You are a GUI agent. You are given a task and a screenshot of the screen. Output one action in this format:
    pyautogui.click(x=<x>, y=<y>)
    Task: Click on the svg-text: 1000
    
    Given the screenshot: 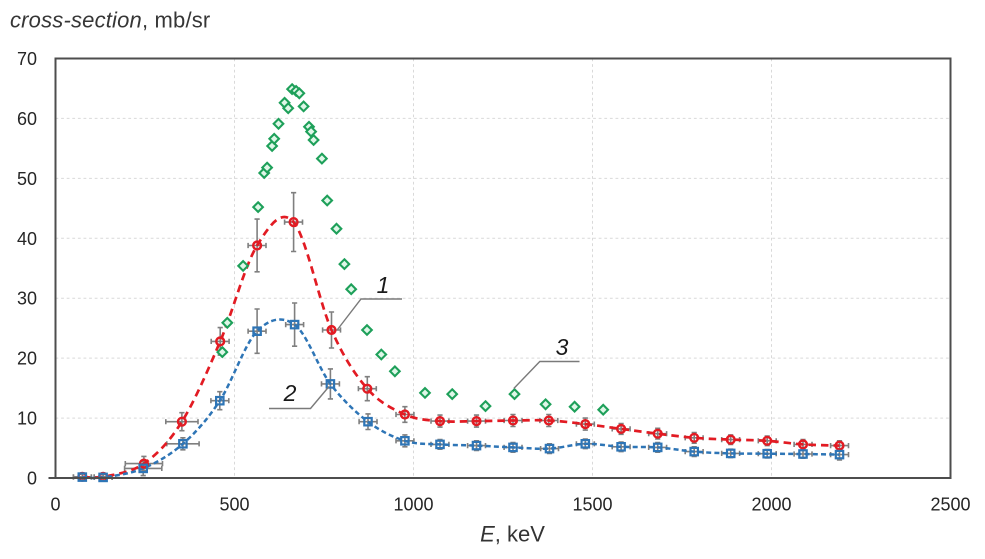 What is the action you would take?
    pyautogui.click(x=413, y=505)
    